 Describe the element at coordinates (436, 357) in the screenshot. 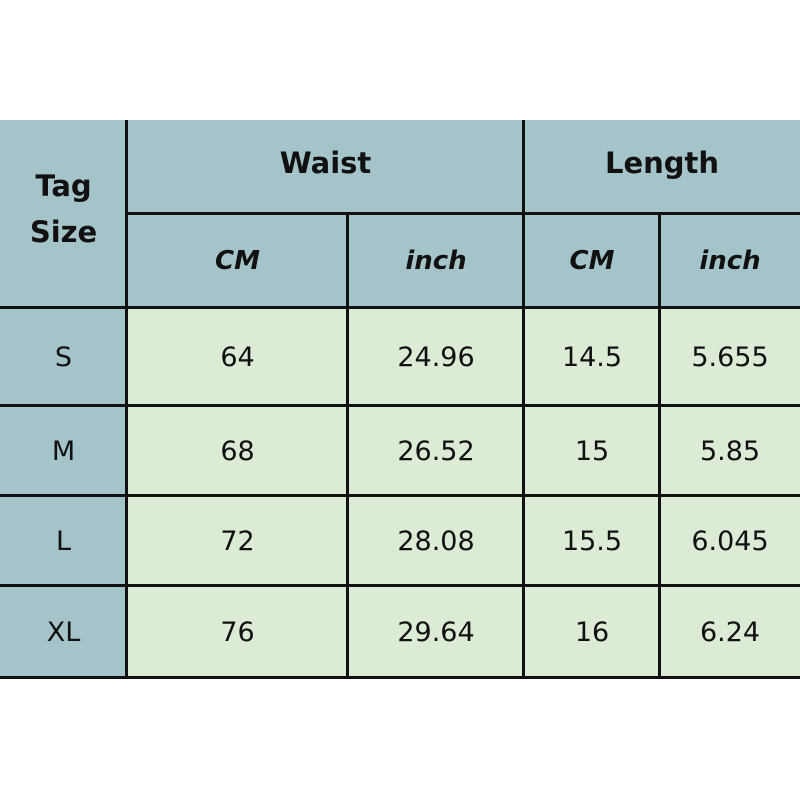

I see `row-waist-inch: 24.96` at that location.